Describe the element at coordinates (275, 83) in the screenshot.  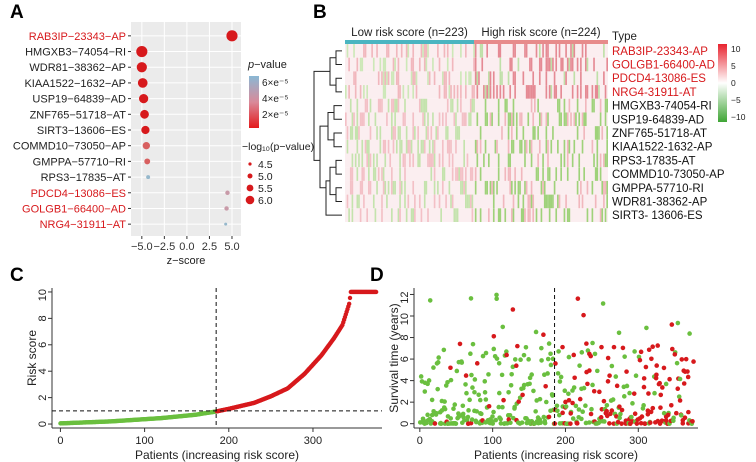
I see `pvalue-tick-label: 6×e⁻⁵` at that location.